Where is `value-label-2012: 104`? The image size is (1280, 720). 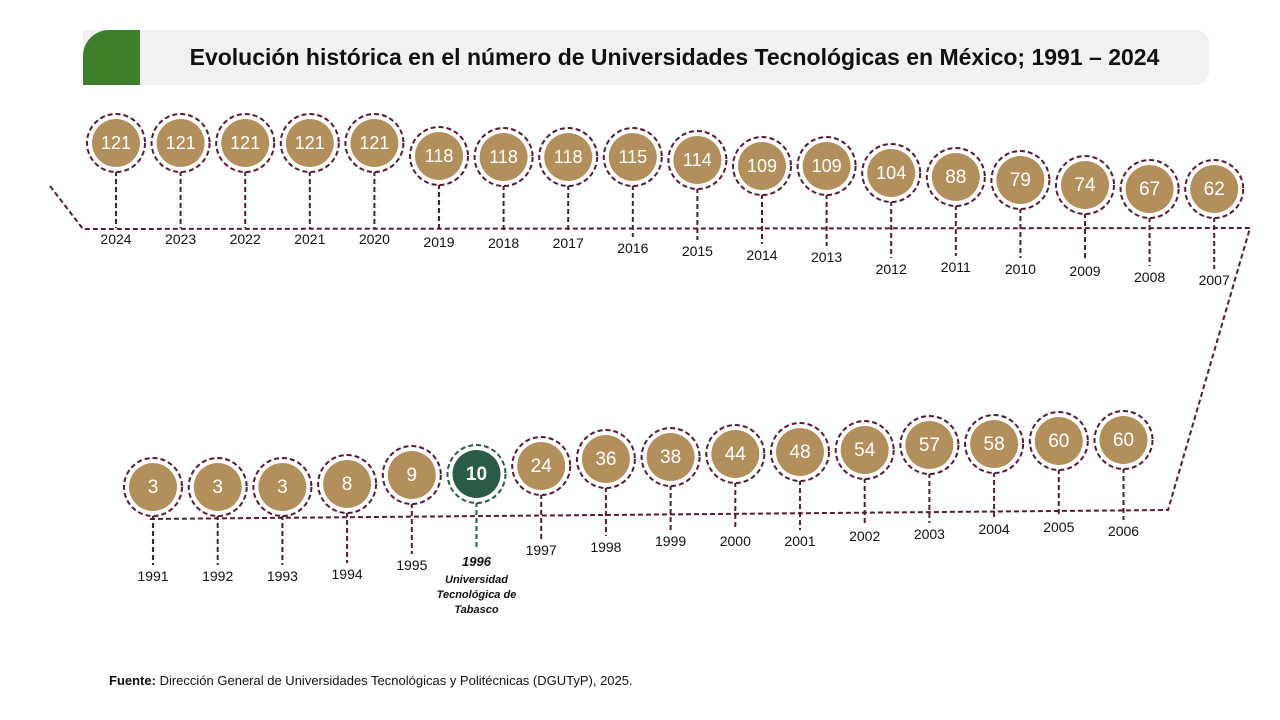 value-label-2012: 104 is located at coordinates (891, 173).